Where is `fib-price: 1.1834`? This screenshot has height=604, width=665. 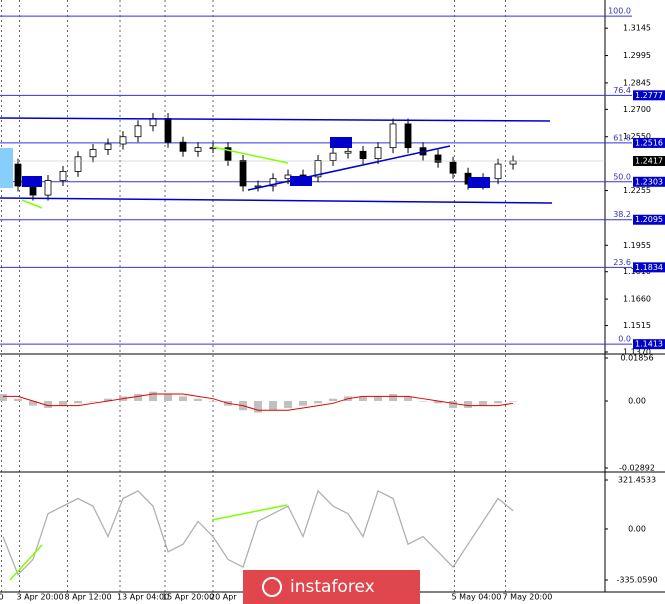
fib-price: 1.1834 is located at coordinates (649, 267).